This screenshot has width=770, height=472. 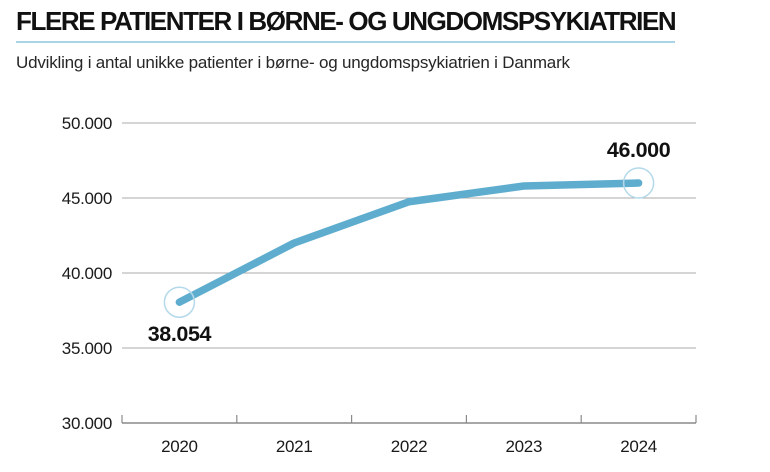 What do you see at coordinates (638, 446) in the screenshot?
I see `x-tick-label: 2024` at bounding box center [638, 446].